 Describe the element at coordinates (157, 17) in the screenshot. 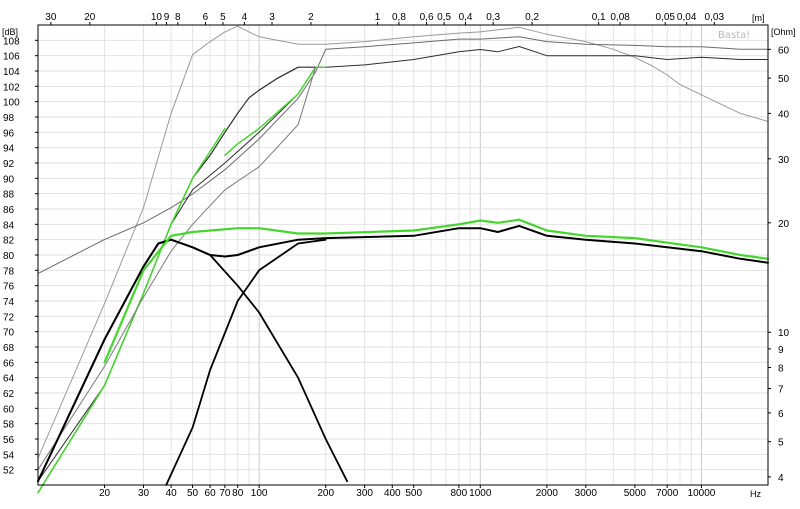

I see `top-tick-label: 10` at that location.